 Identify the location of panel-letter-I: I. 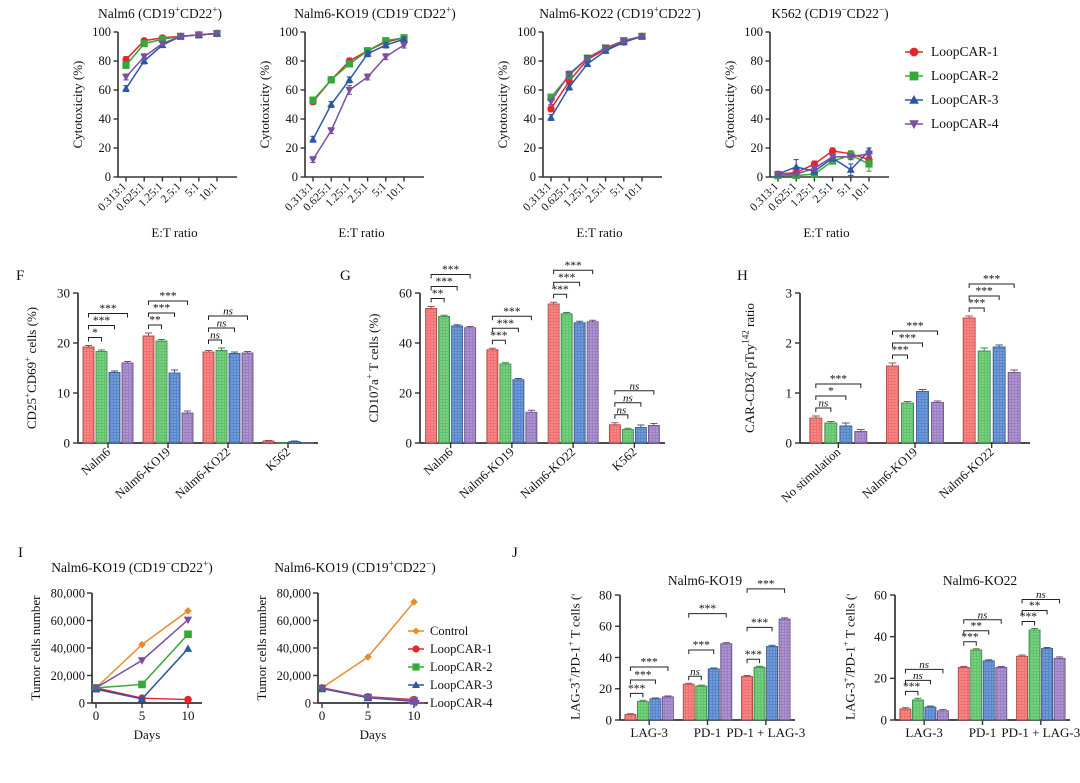
(20, 553).